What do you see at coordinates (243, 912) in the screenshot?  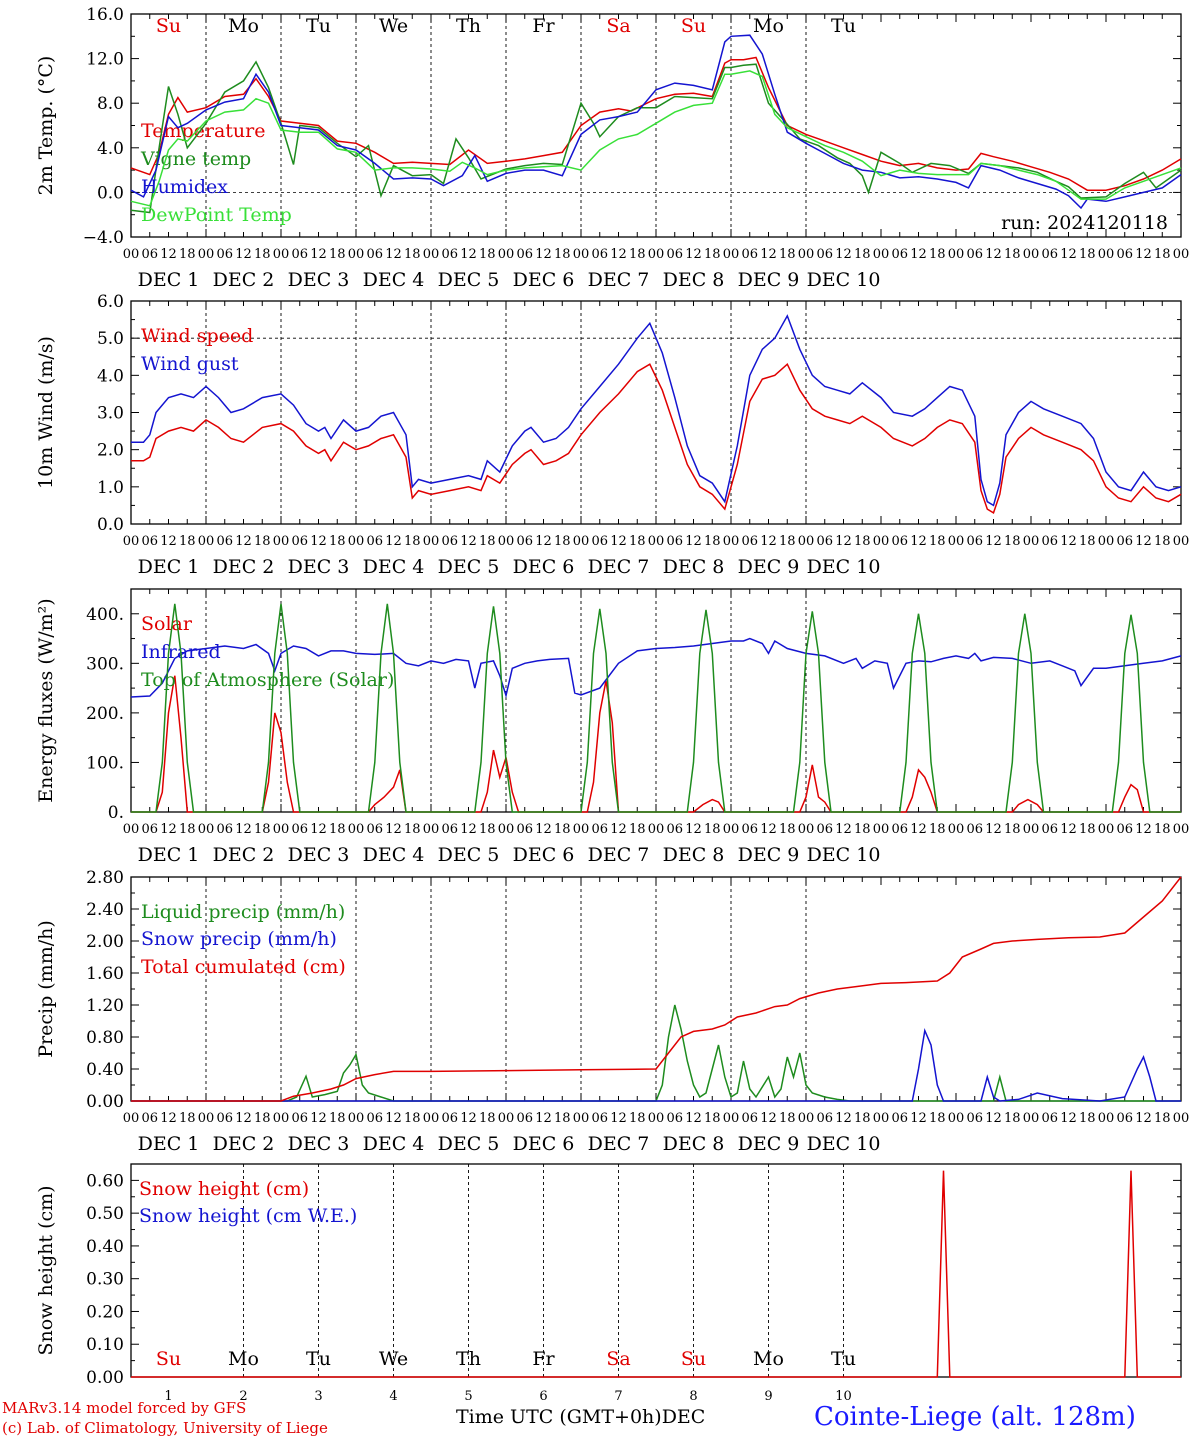 I see `legend-entry: Liquid precip (mm/h)` at bounding box center [243, 912].